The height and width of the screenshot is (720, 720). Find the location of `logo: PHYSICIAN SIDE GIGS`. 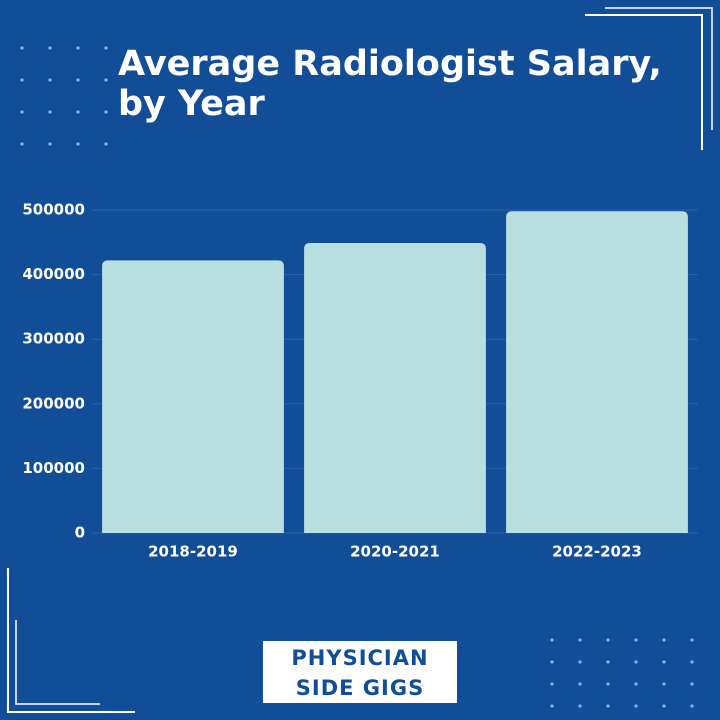

logo: PHYSICIAN SIDE GIGS is located at coordinates (360, 672).